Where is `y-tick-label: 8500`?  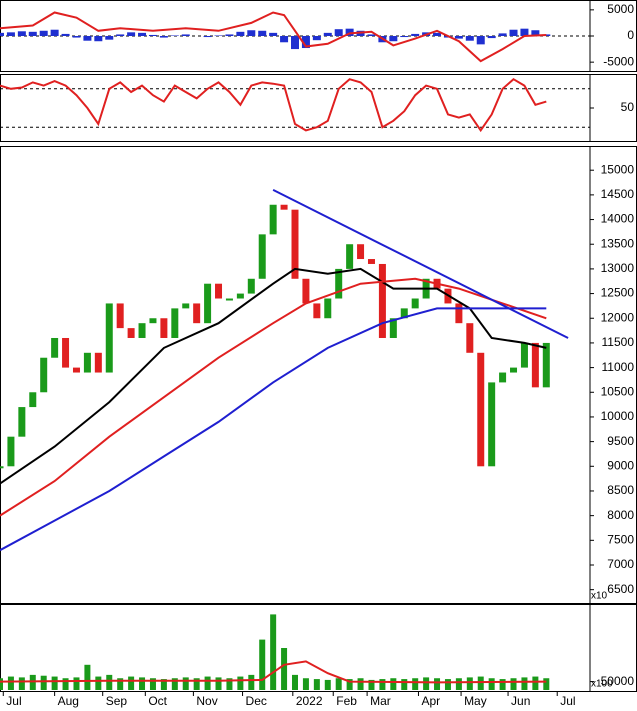
y-tick-label: 8500 is located at coordinates (620, 490).